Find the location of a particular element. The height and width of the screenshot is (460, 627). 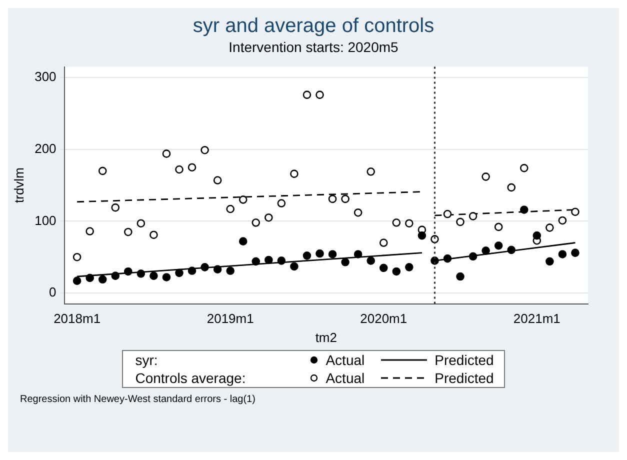

x-tick-label: 2021m1 is located at coordinates (536, 318).